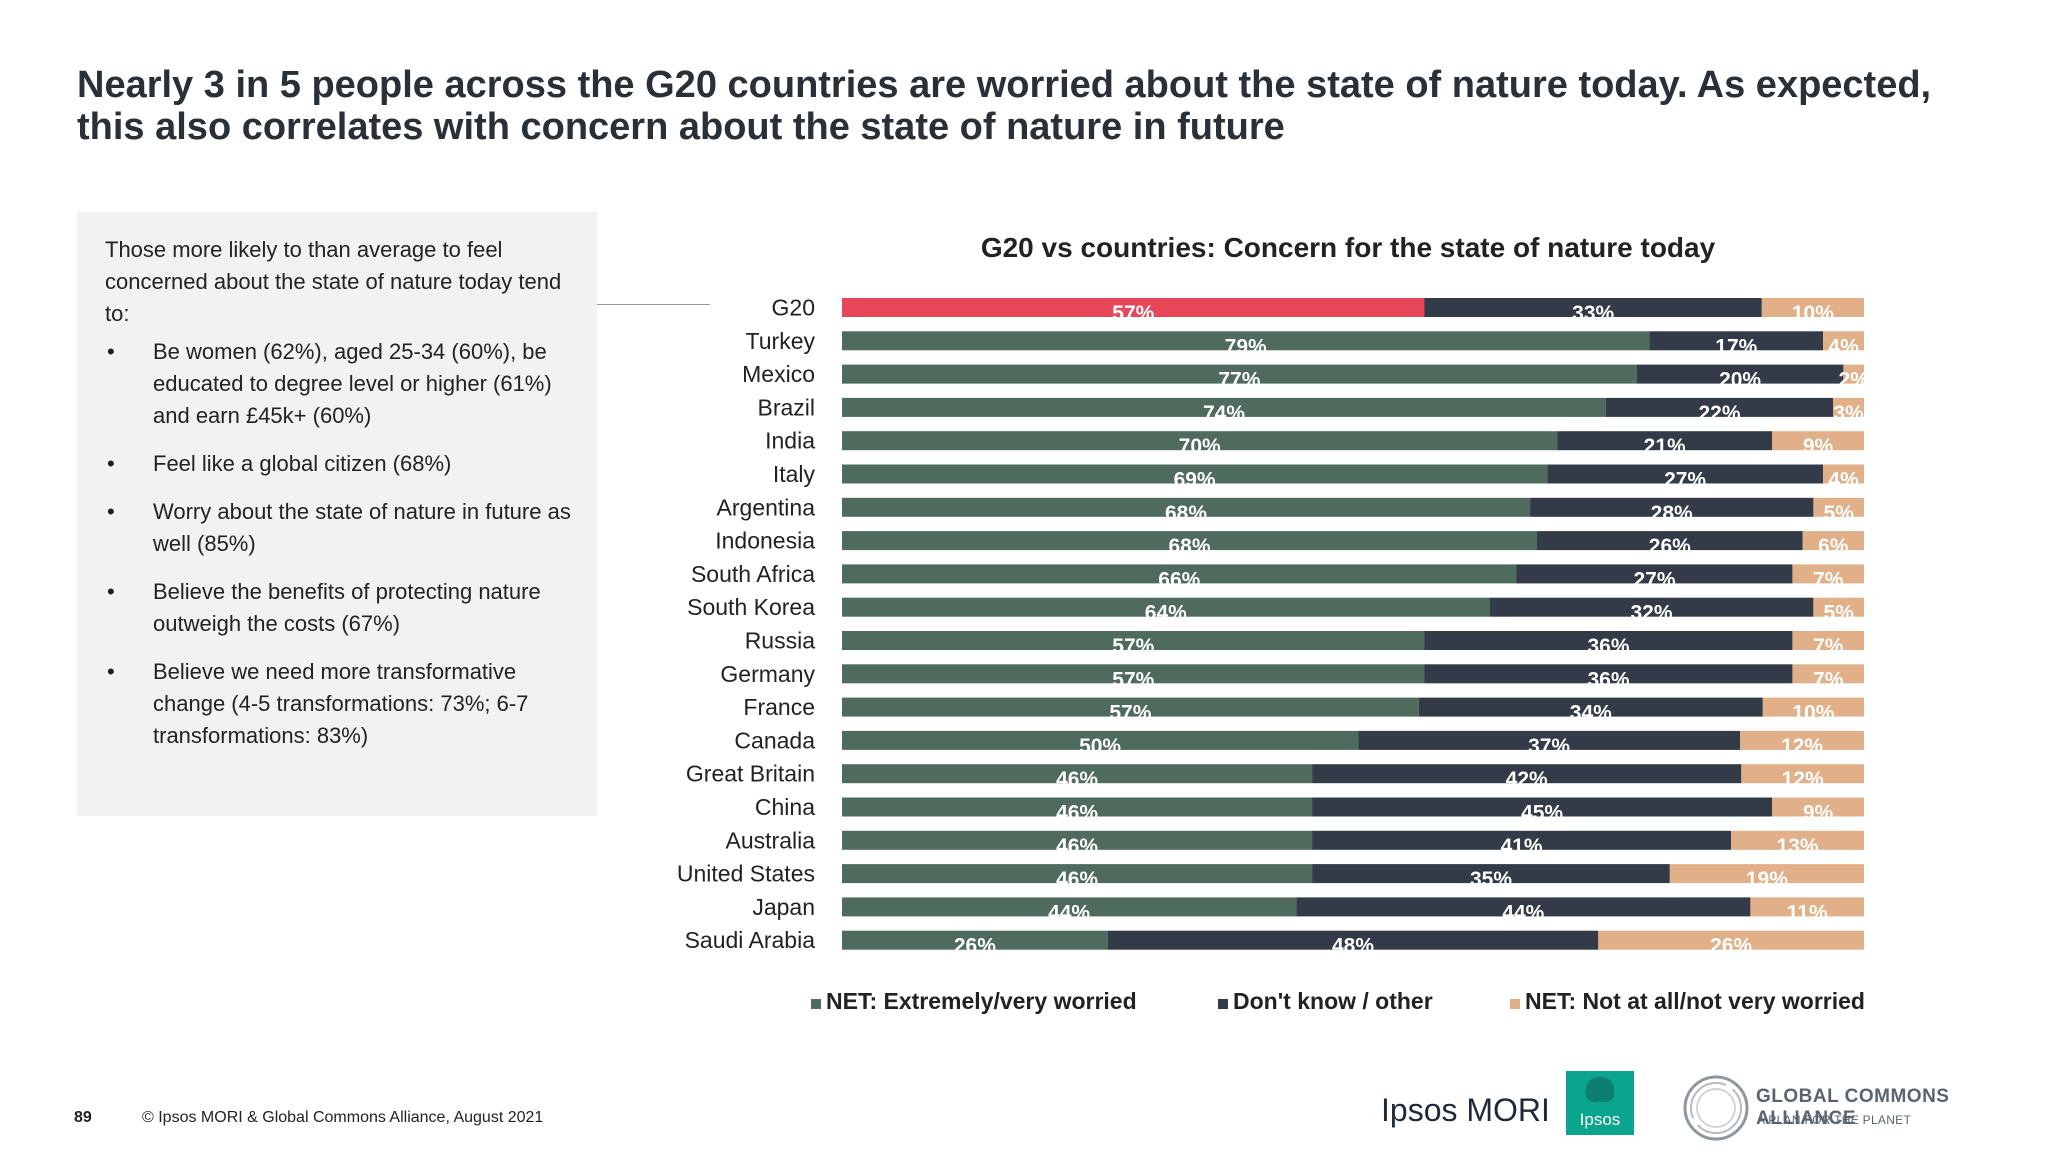  Describe the element at coordinates (1654, 579) in the screenshot. I see `data-label: 27%` at that location.